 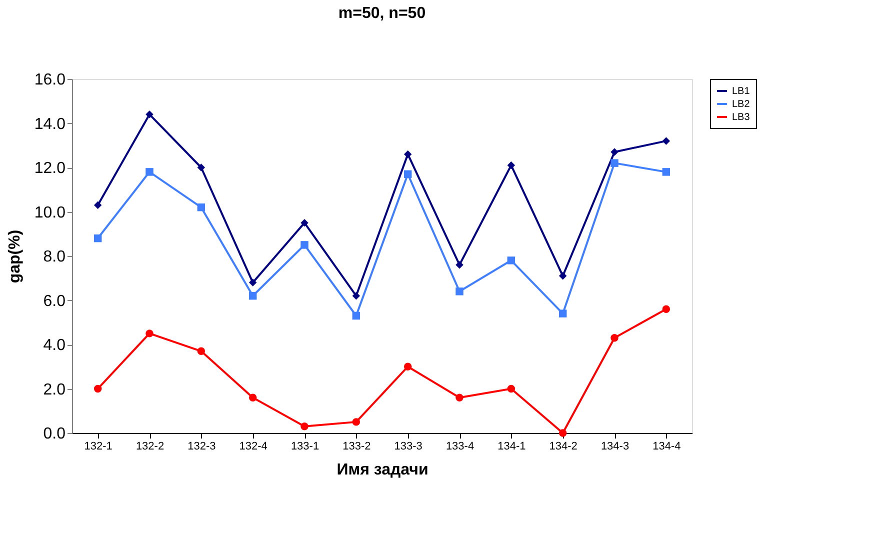 What do you see at coordinates (382, 470) in the screenshot?
I see `x-axis-title: Имя задачи` at bounding box center [382, 470].